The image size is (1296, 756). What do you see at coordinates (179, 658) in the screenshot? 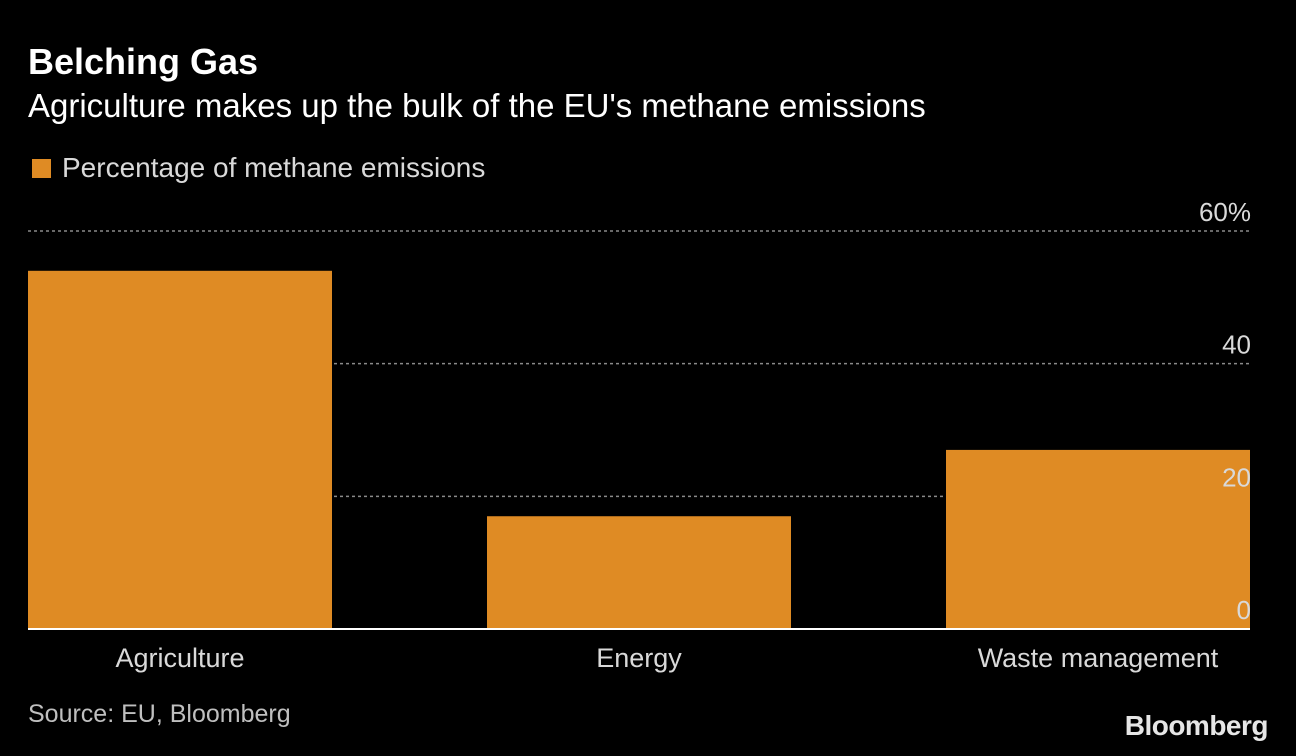
I see `x-tick-label: Agriculture` at bounding box center [179, 658].